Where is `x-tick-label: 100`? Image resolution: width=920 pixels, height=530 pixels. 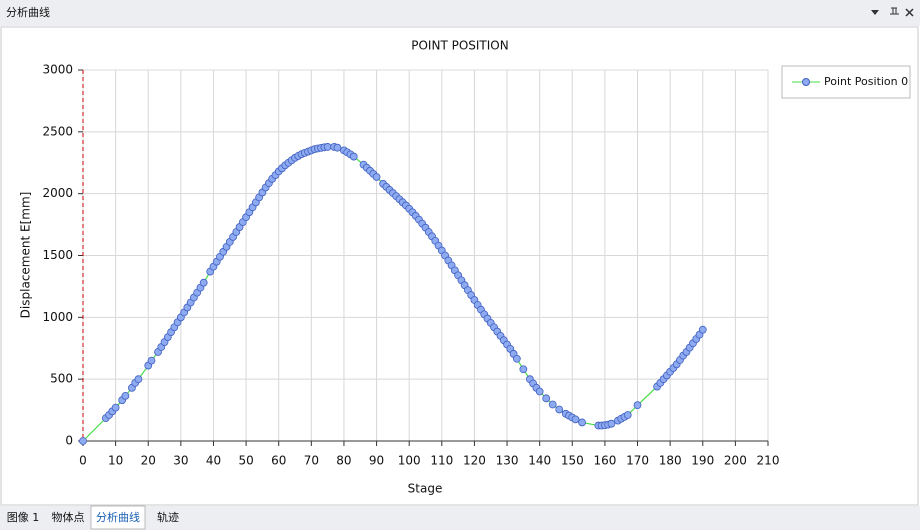
x-tick-label: 100 is located at coordinates (409, 461).